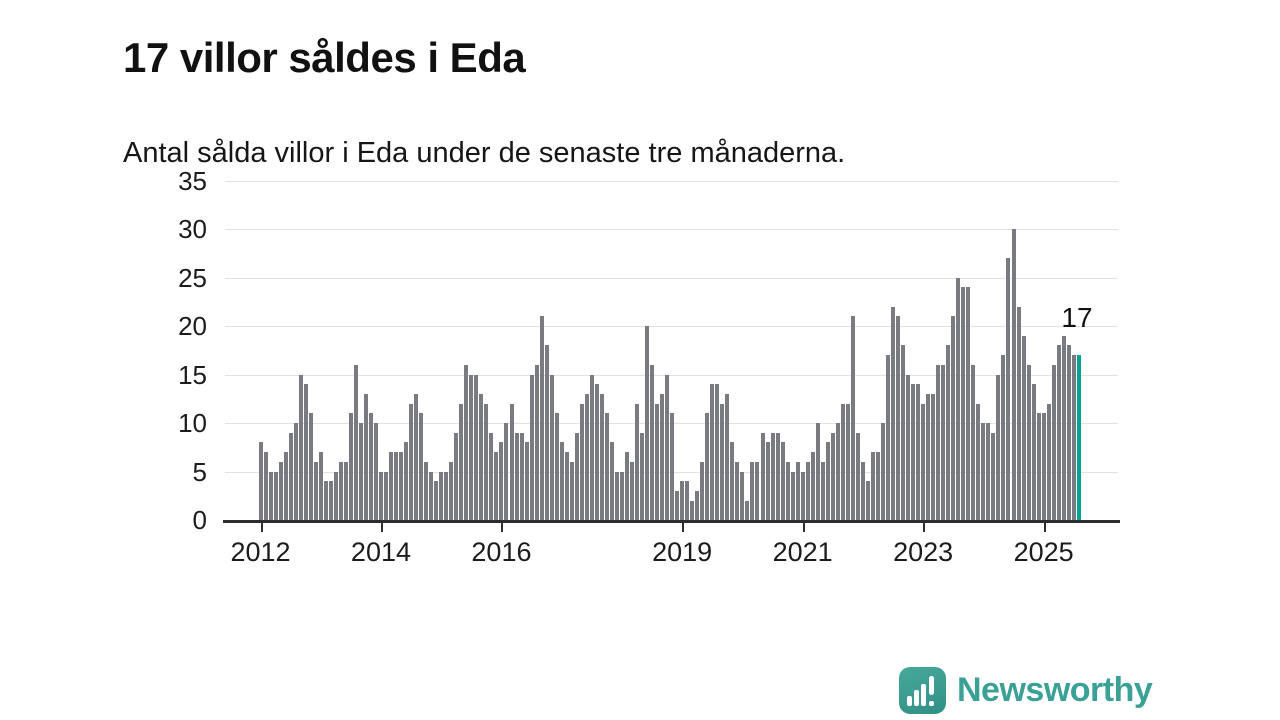 The image size is (1280, 720). What do you see at coordinates (682, 552) in the screenshot?
I see `x-tick-label: 2019` at bounding box center [682, 552].